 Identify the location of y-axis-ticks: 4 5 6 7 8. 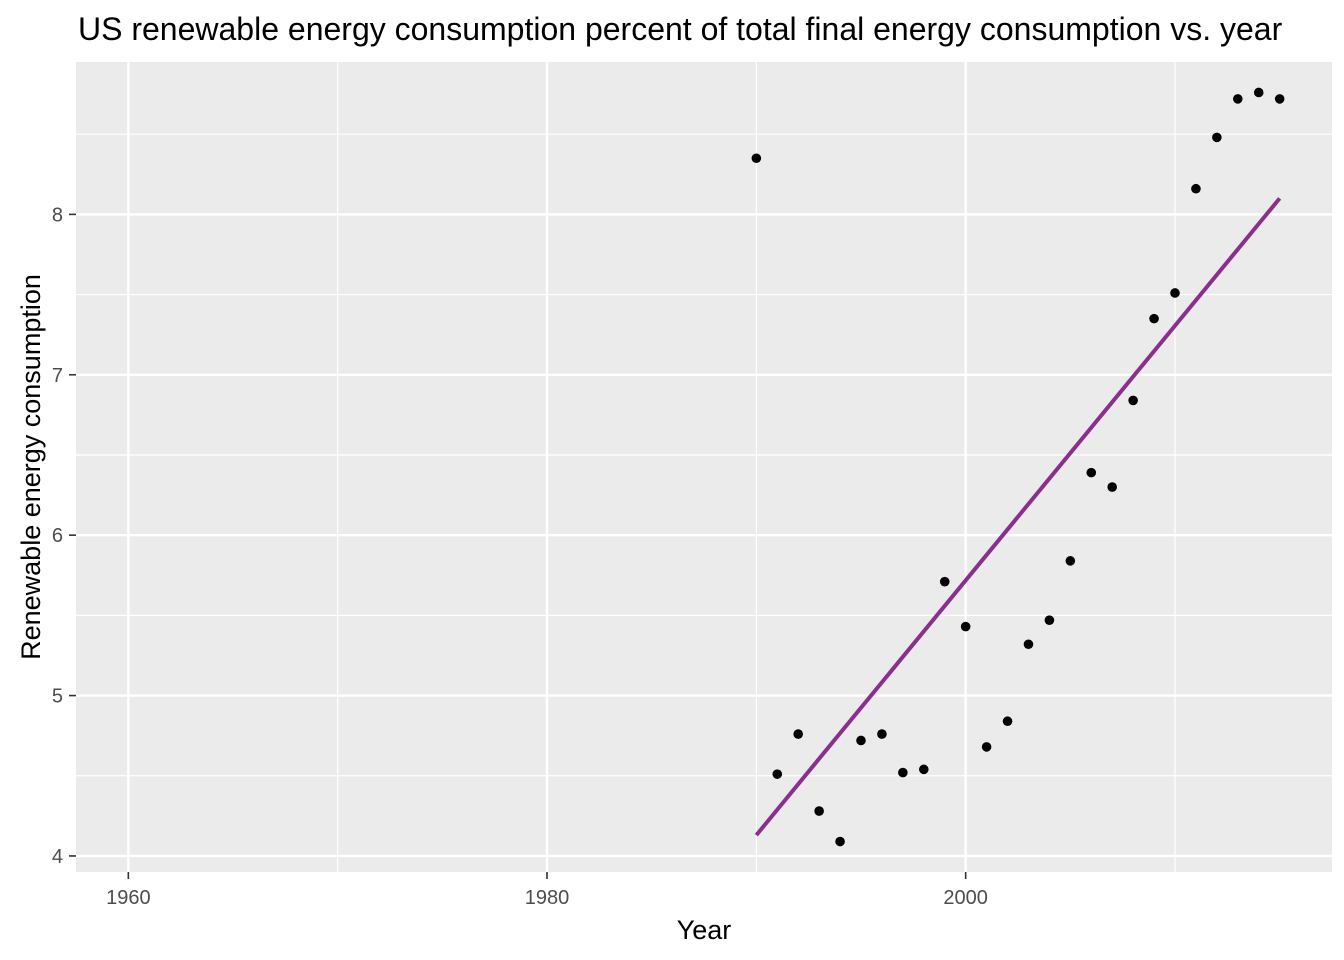
(64, 536).